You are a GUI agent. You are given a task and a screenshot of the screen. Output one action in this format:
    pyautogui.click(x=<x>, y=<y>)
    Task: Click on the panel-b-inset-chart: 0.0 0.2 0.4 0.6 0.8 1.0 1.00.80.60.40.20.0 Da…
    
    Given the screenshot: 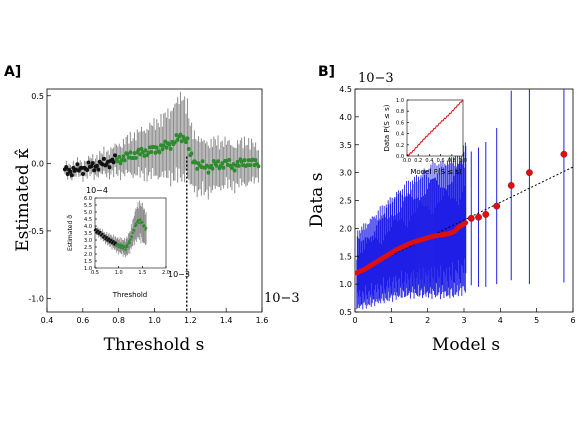 What is the action you would take?
    pyautogui.click(x=425, y=137)
    